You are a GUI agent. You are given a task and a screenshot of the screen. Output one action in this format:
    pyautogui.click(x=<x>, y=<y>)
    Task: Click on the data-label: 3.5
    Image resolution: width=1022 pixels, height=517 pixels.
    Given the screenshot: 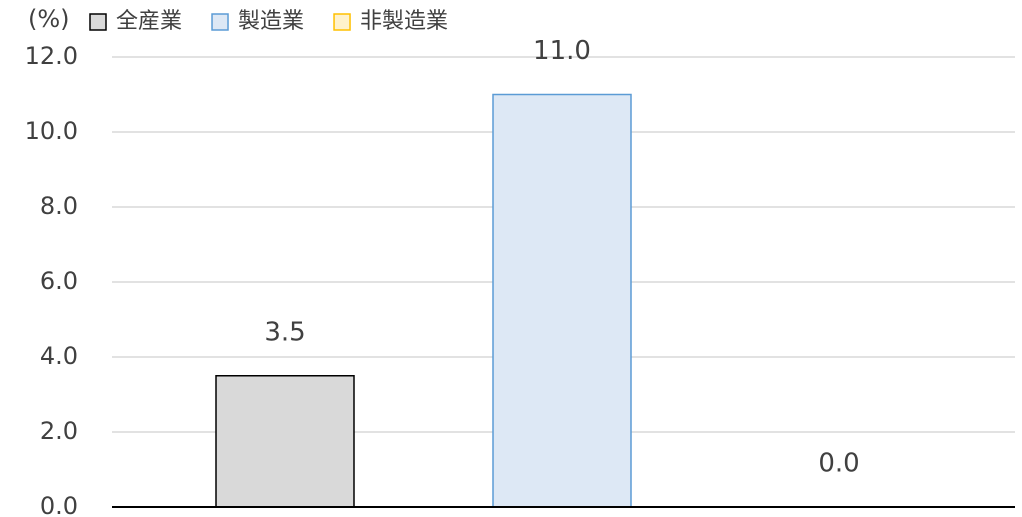 What is the action you would take?
    pyautogui.click(x=284, y=332)
    